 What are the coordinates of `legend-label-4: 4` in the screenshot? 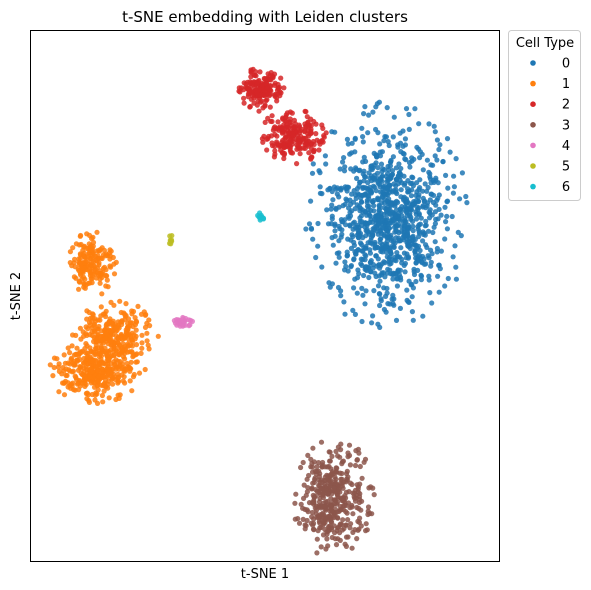 It's located at (566, 146).